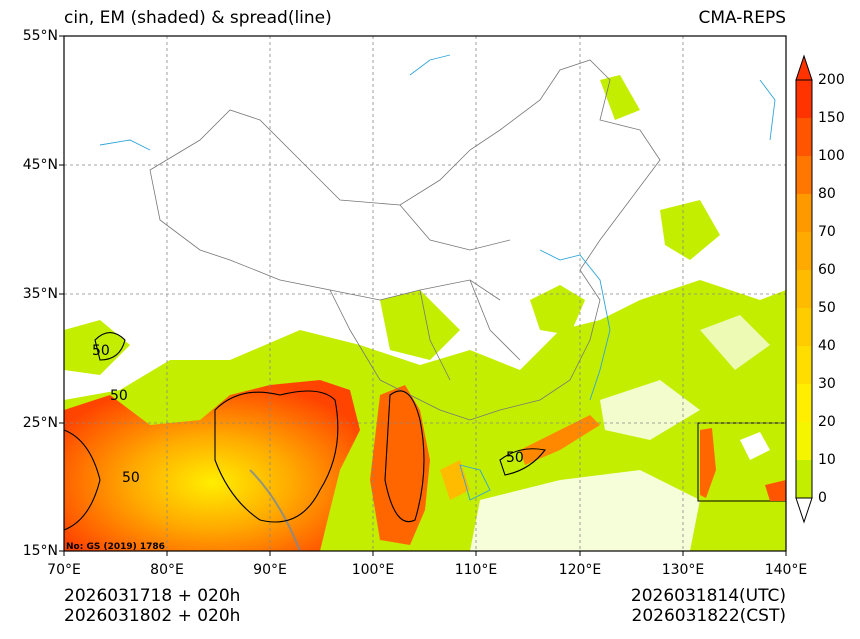 This screenshot has height=639, width=860. What do you see at coordinates (476, 570) in the screenshot?
I see `lon-label: 110°E` at bounding box center [476, 570].